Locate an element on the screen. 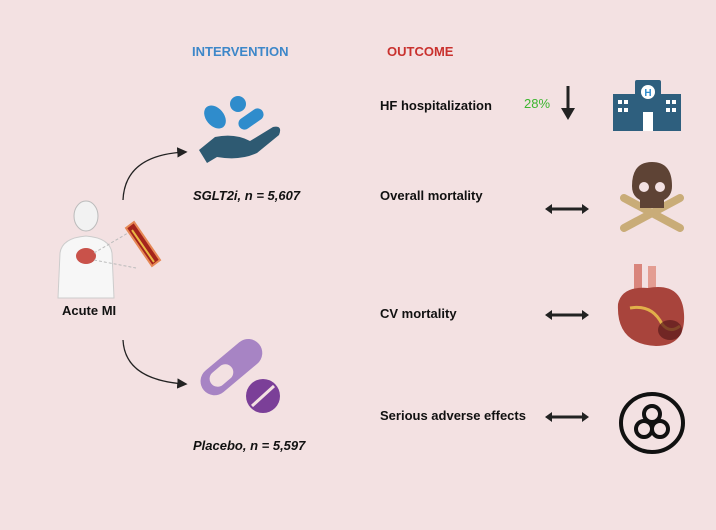 The height and width of the screenshot is (530, 716). arrow-to-placebo is located at coordinates (155, 364).